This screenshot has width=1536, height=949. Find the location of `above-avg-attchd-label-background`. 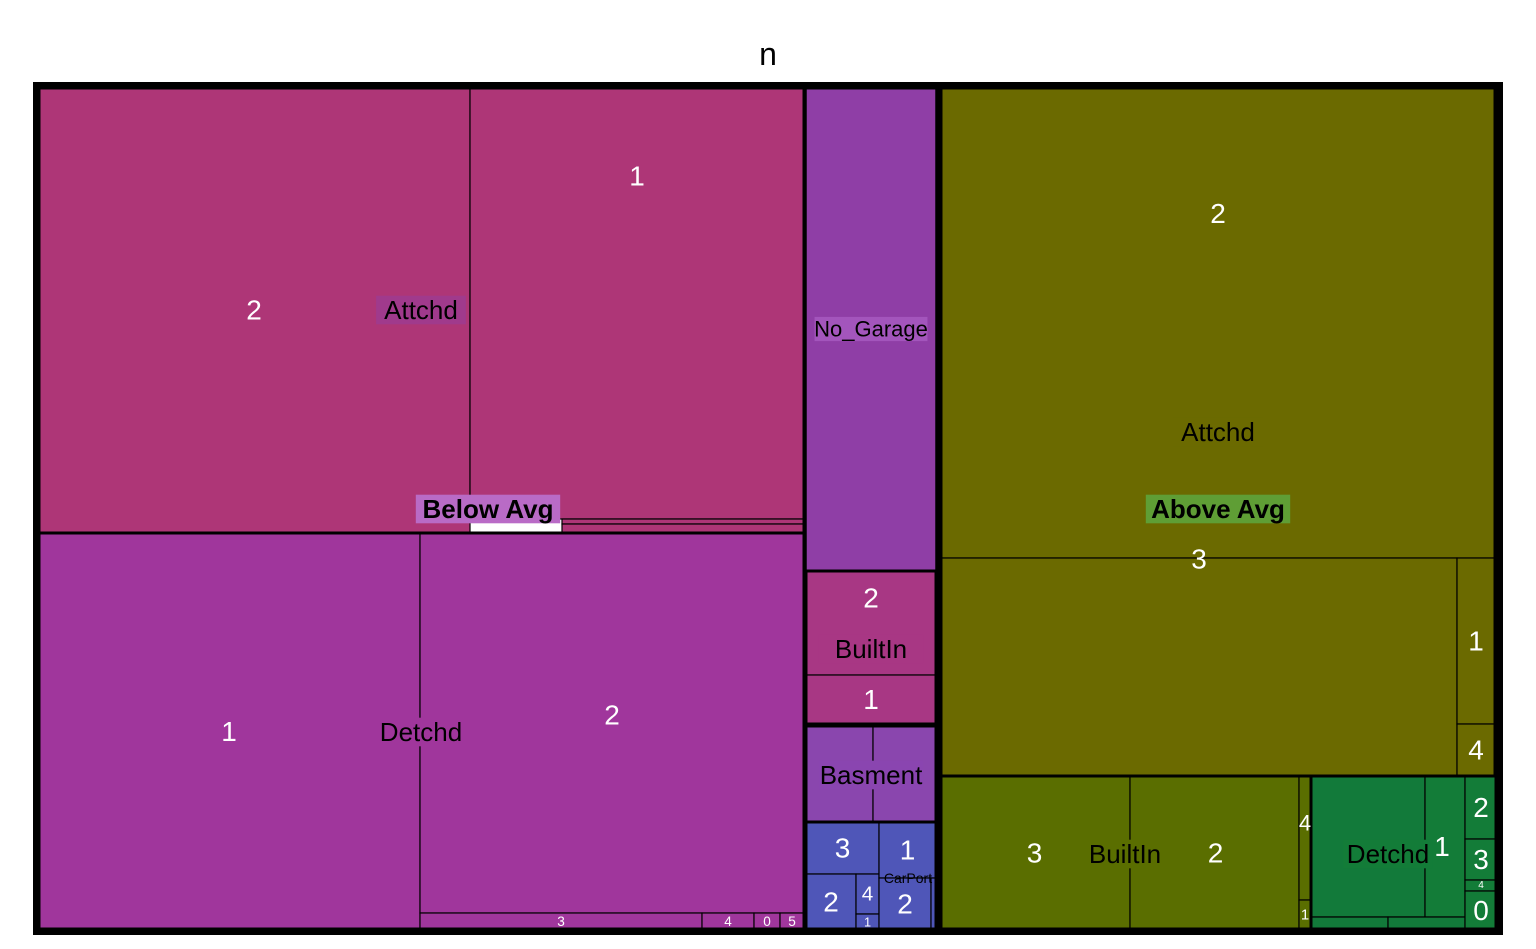

above-avg-attchd-label-background is located at coordinates (1218, 432).